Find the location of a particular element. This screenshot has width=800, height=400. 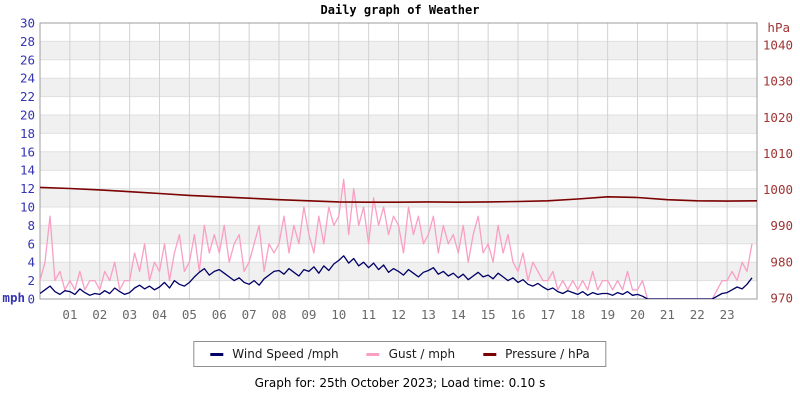

series-line-wind-speed is located at coordinates (396, 277).